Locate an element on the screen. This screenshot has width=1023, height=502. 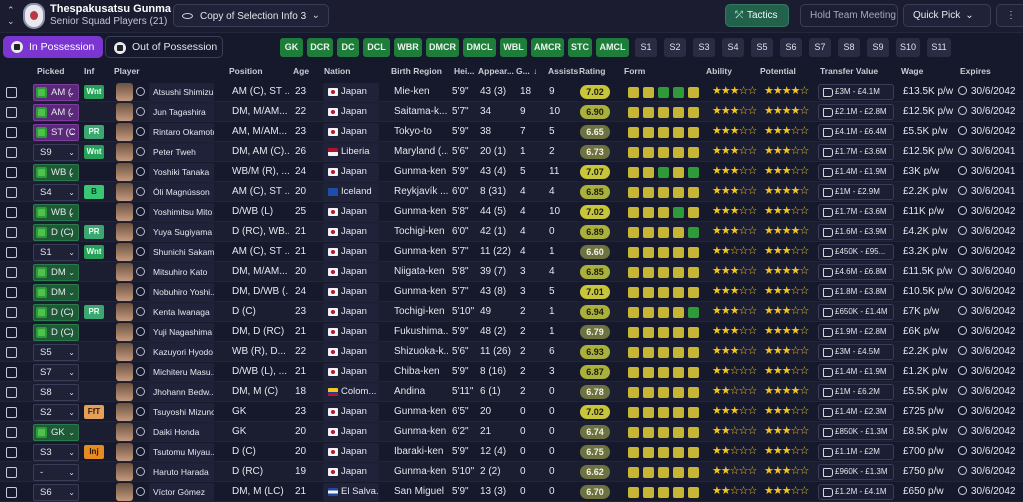
col-wage: Wage is located at coordinates (912, 71).